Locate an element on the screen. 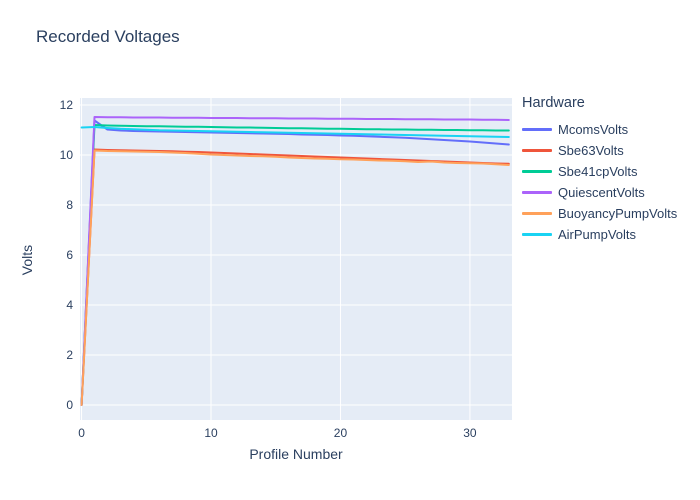 The width and height of the screenshot is (700, 500). x-axis-title: Profile Number is located at coordinates (296, 454).